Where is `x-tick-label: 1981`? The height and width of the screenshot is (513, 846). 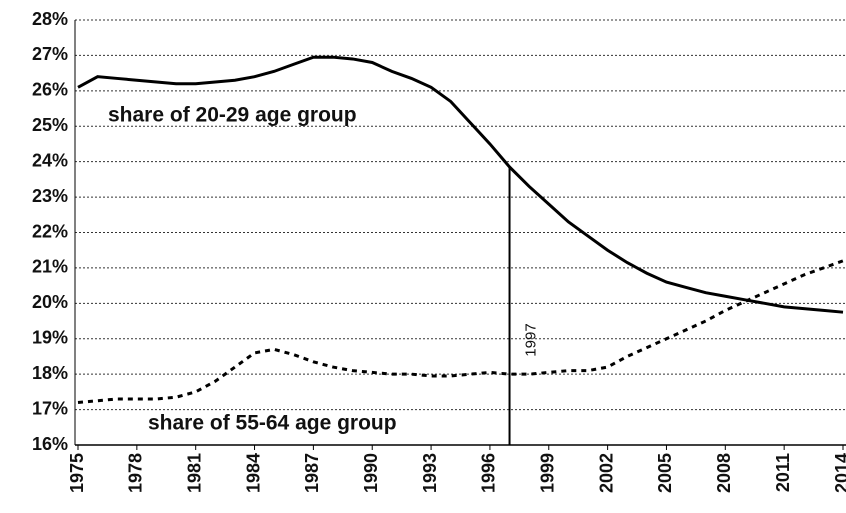 x-tick-label: 1981 is located at coordinates (194, 473).